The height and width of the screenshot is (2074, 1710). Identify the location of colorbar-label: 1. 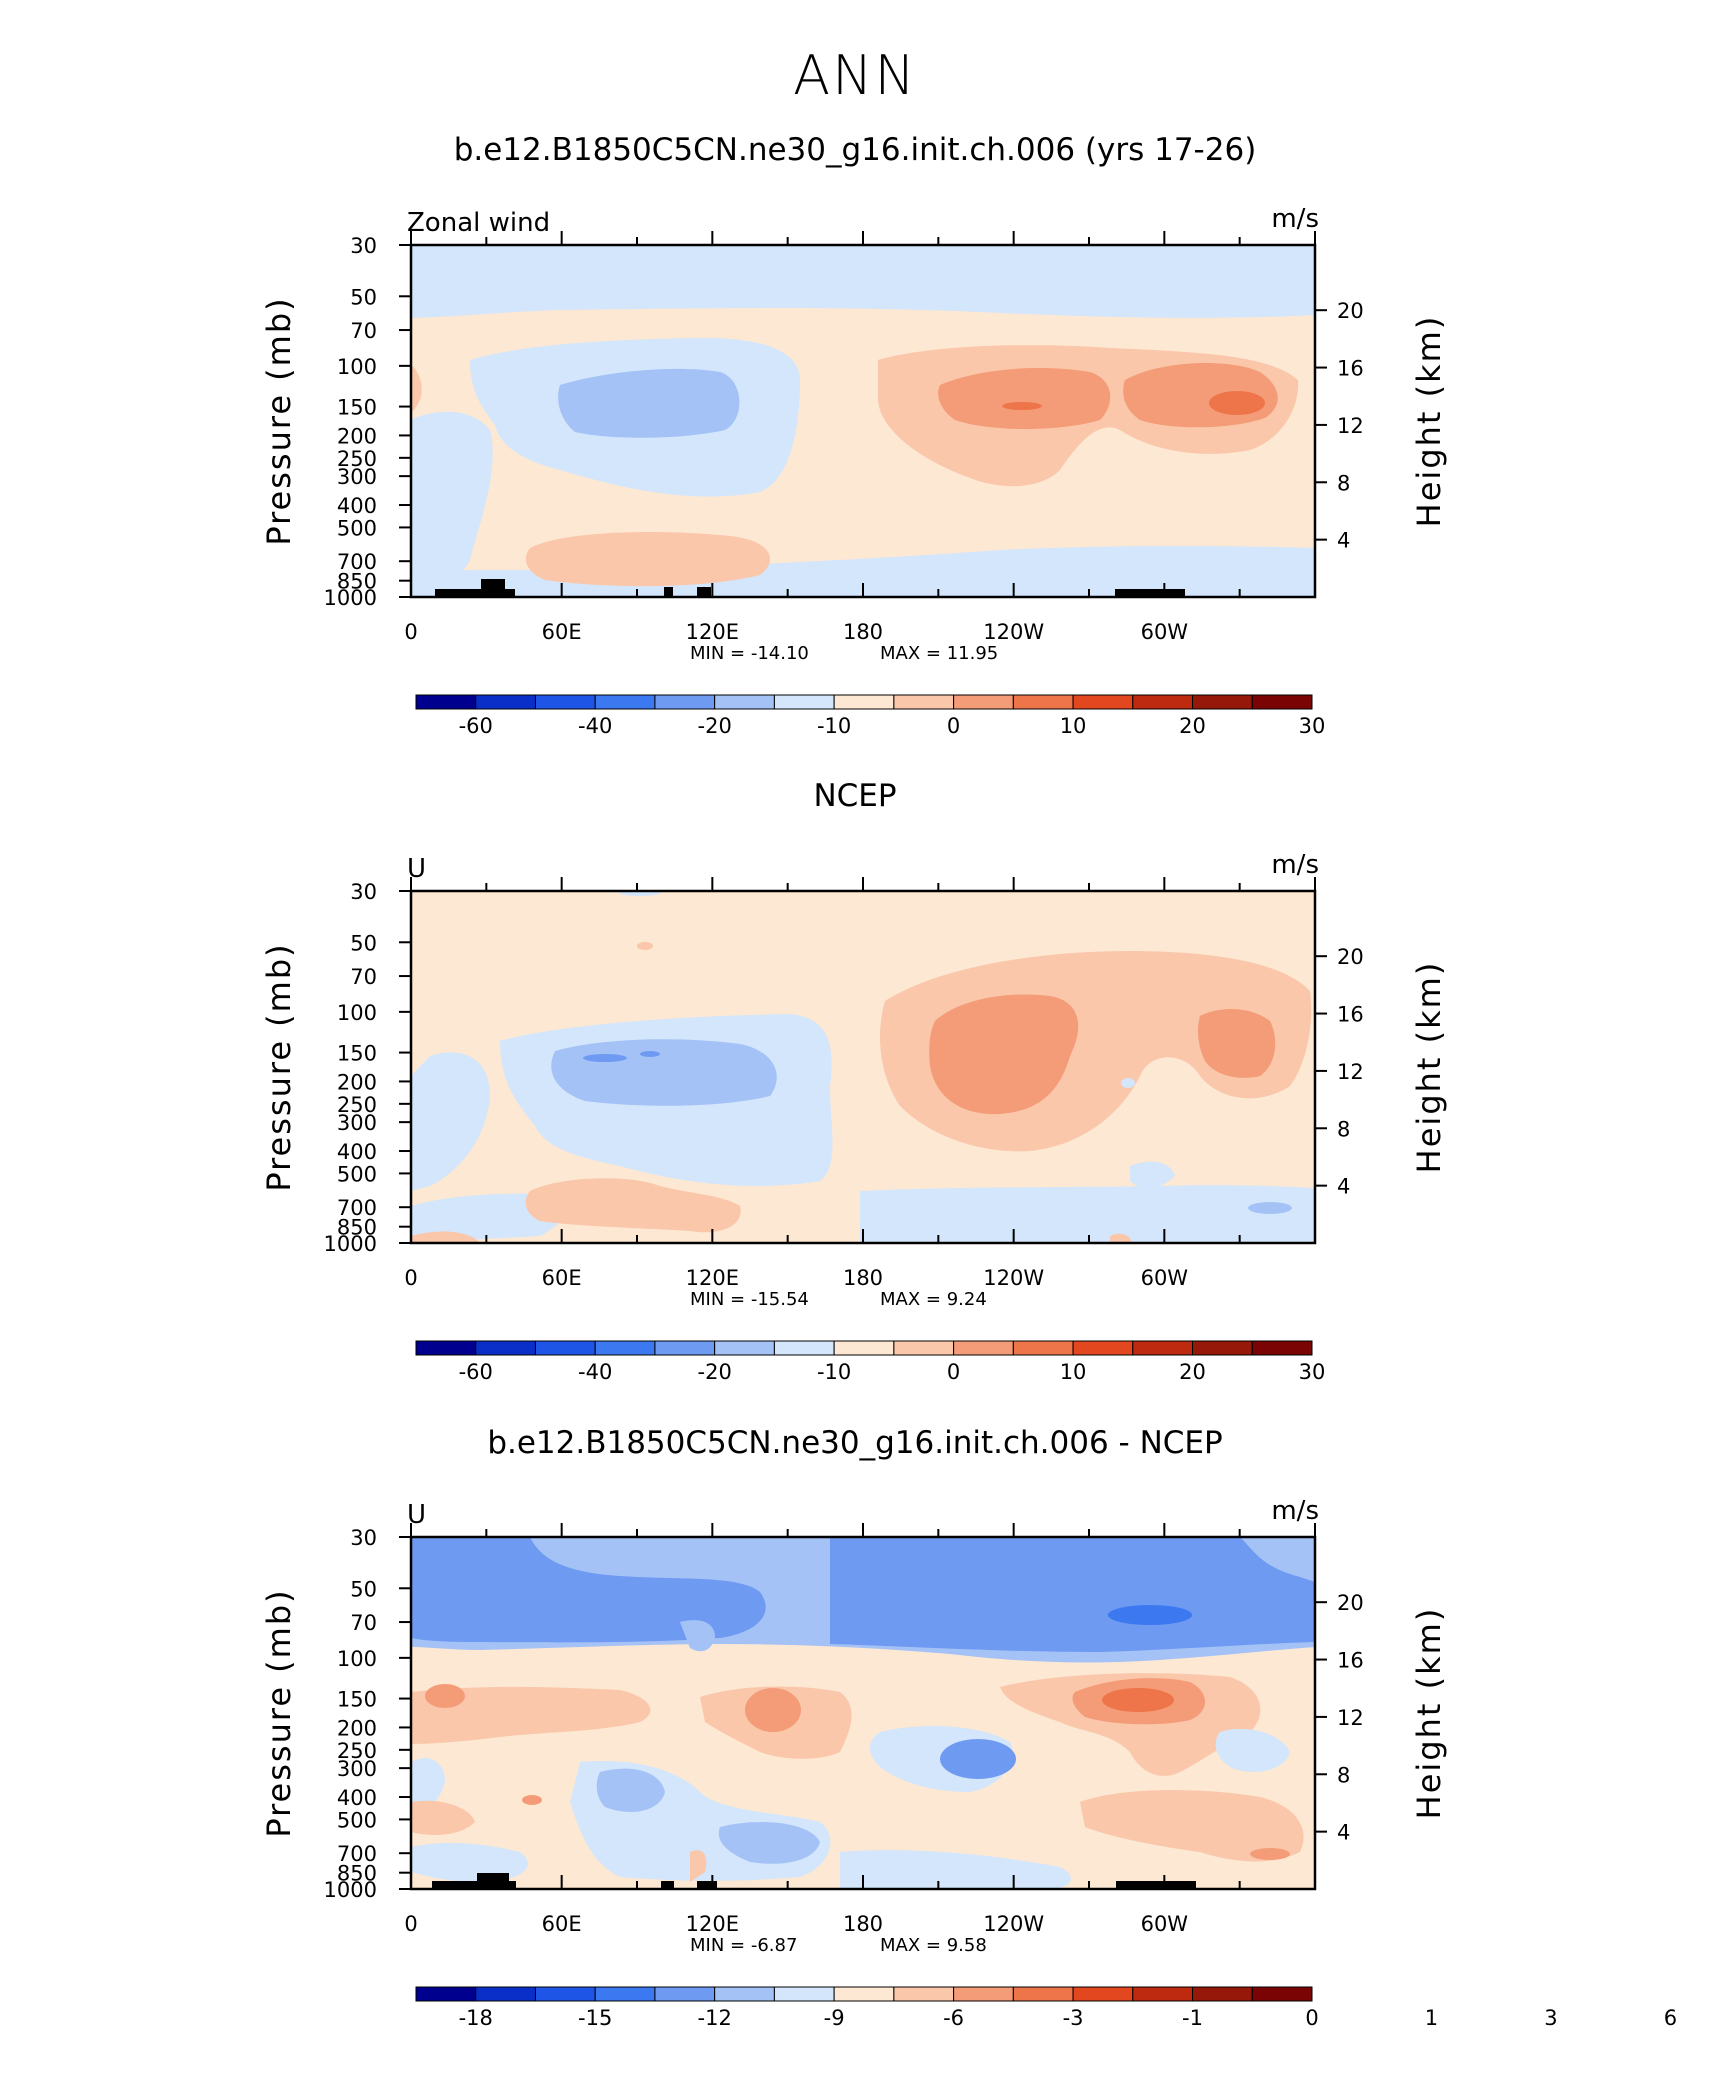
(1431, 2018).